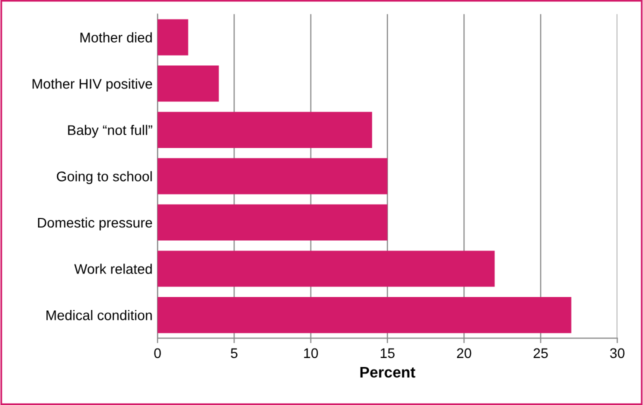  What do you see at coordinates (464, 353) in the screenshot?
I see `x-tick-label: 20` at bounding box center [464, 353].